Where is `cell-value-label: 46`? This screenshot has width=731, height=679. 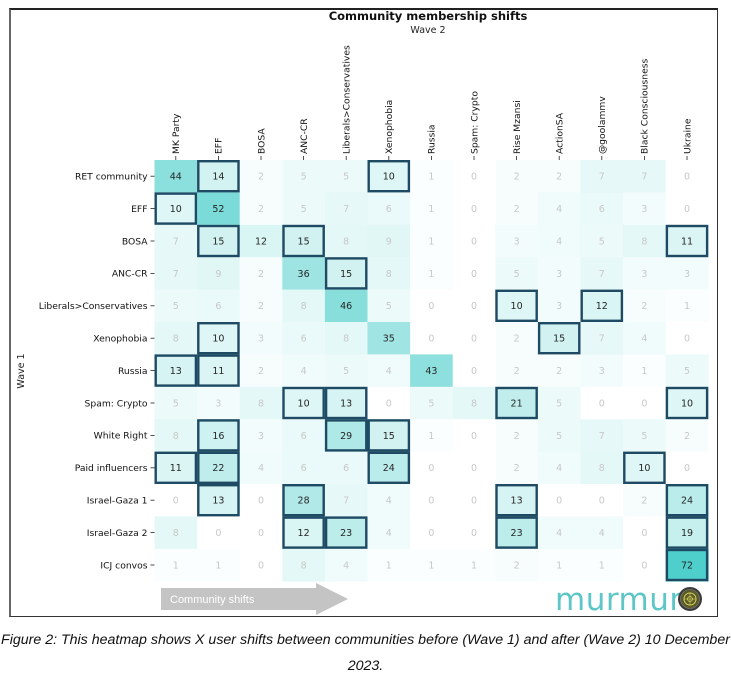 cell-value-label: 46 is located at coordinates (346, 306).